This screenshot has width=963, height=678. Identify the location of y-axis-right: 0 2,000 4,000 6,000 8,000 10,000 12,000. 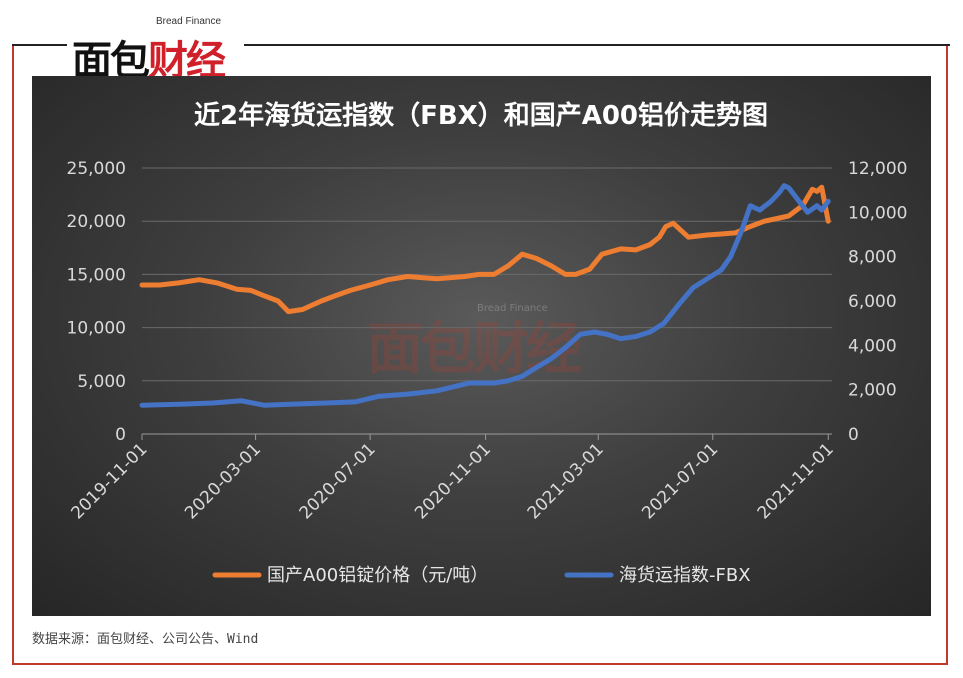
(877, 302).